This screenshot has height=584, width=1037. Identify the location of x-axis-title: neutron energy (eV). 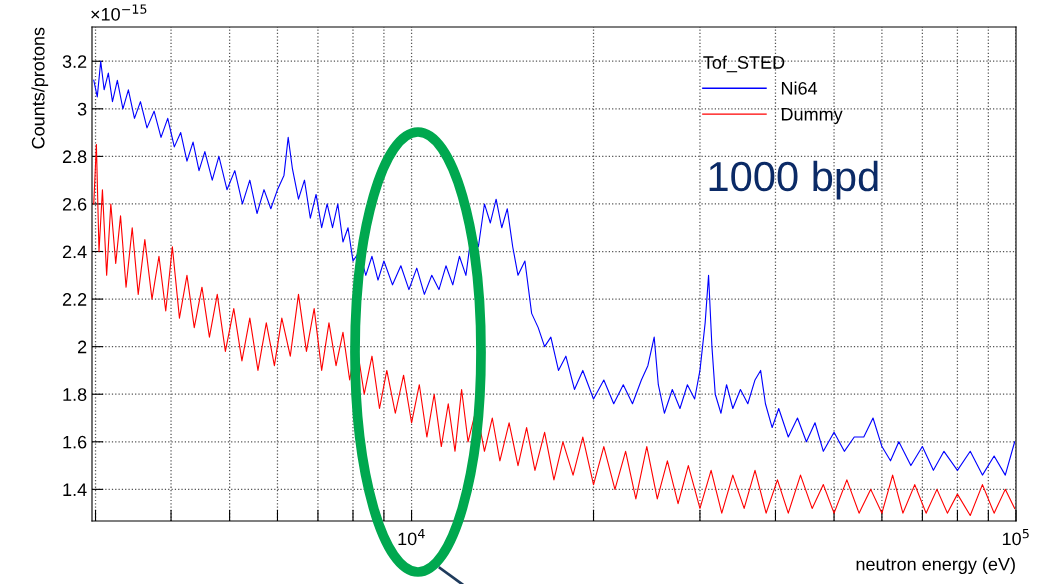
(935, 566).